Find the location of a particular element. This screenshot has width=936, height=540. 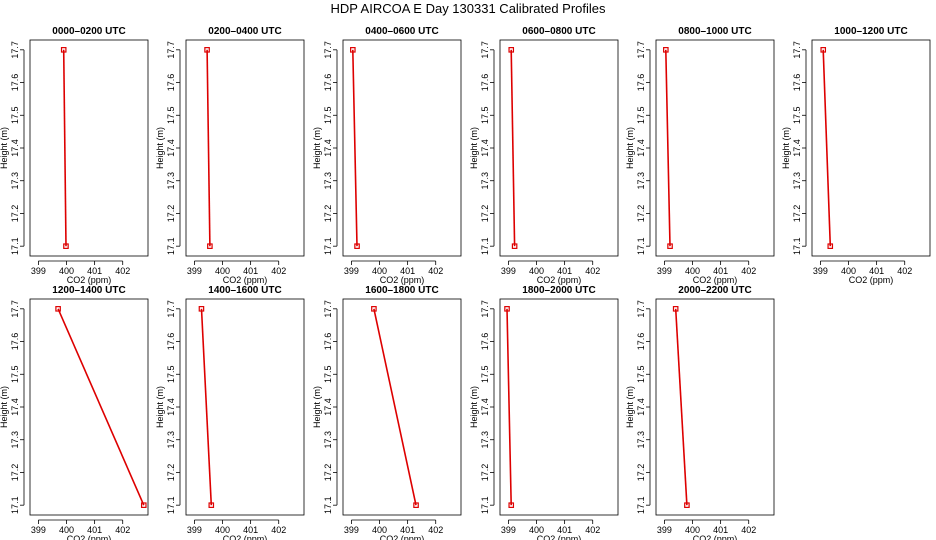

panel-title: 0800–1000 UTC is located at coordinates (714, 31).